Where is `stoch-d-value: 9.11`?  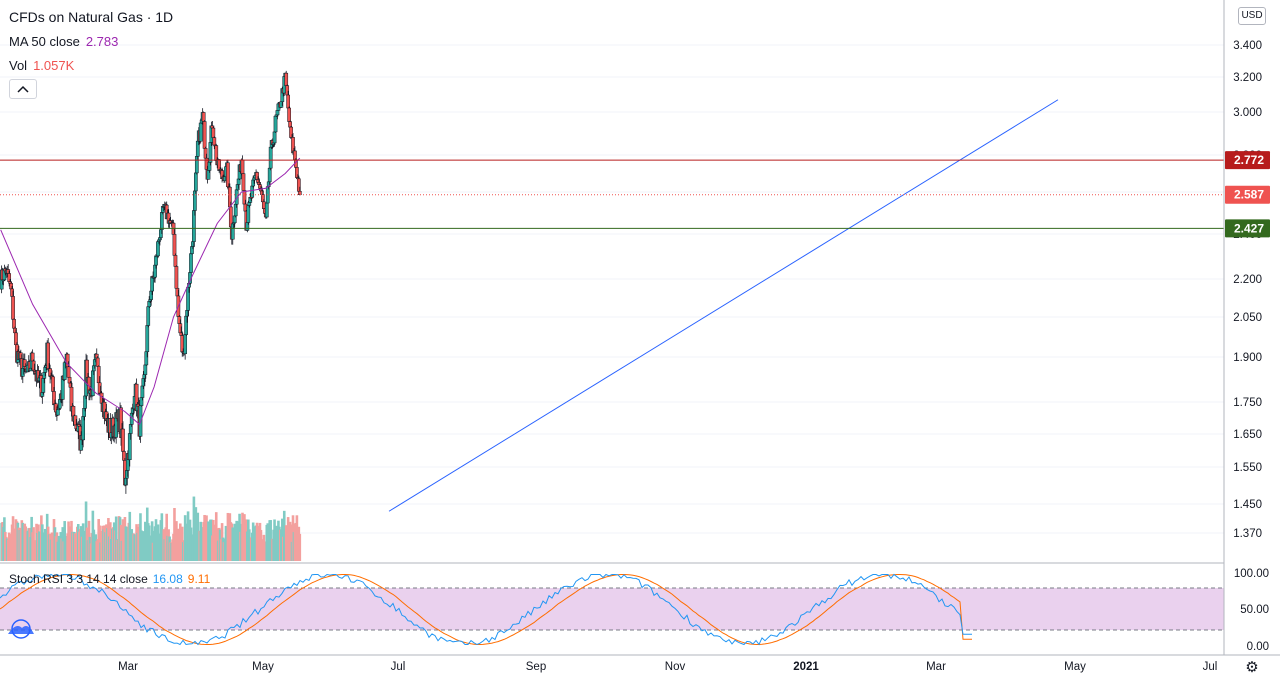 stoch-d-value: 9.11 is located at coordinates (199, 579).